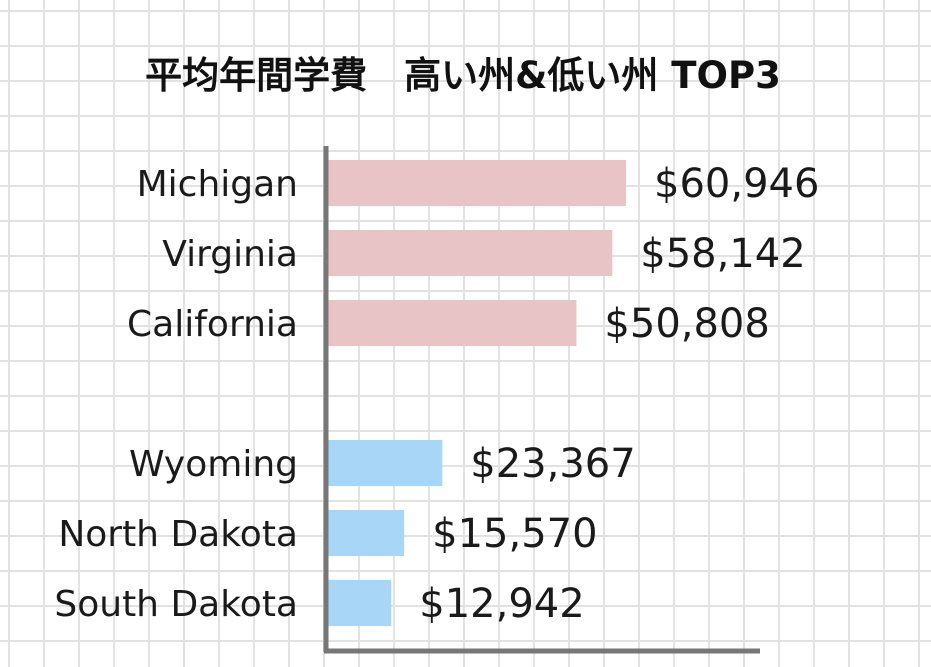 This screenshot has height=667, width=931. I want to click on category-label-virginia: Virginia, so click(230, 254).